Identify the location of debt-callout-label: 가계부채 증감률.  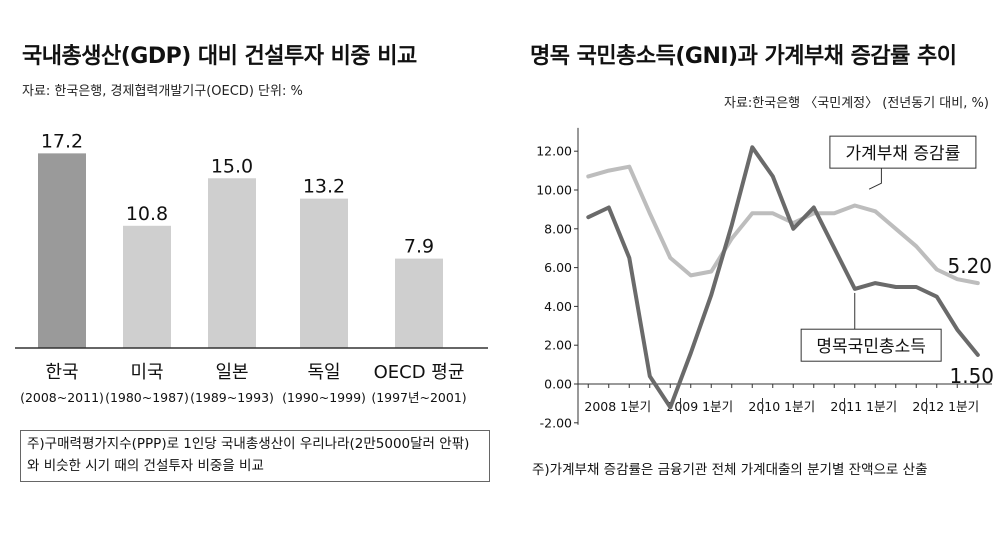
(902, 154).